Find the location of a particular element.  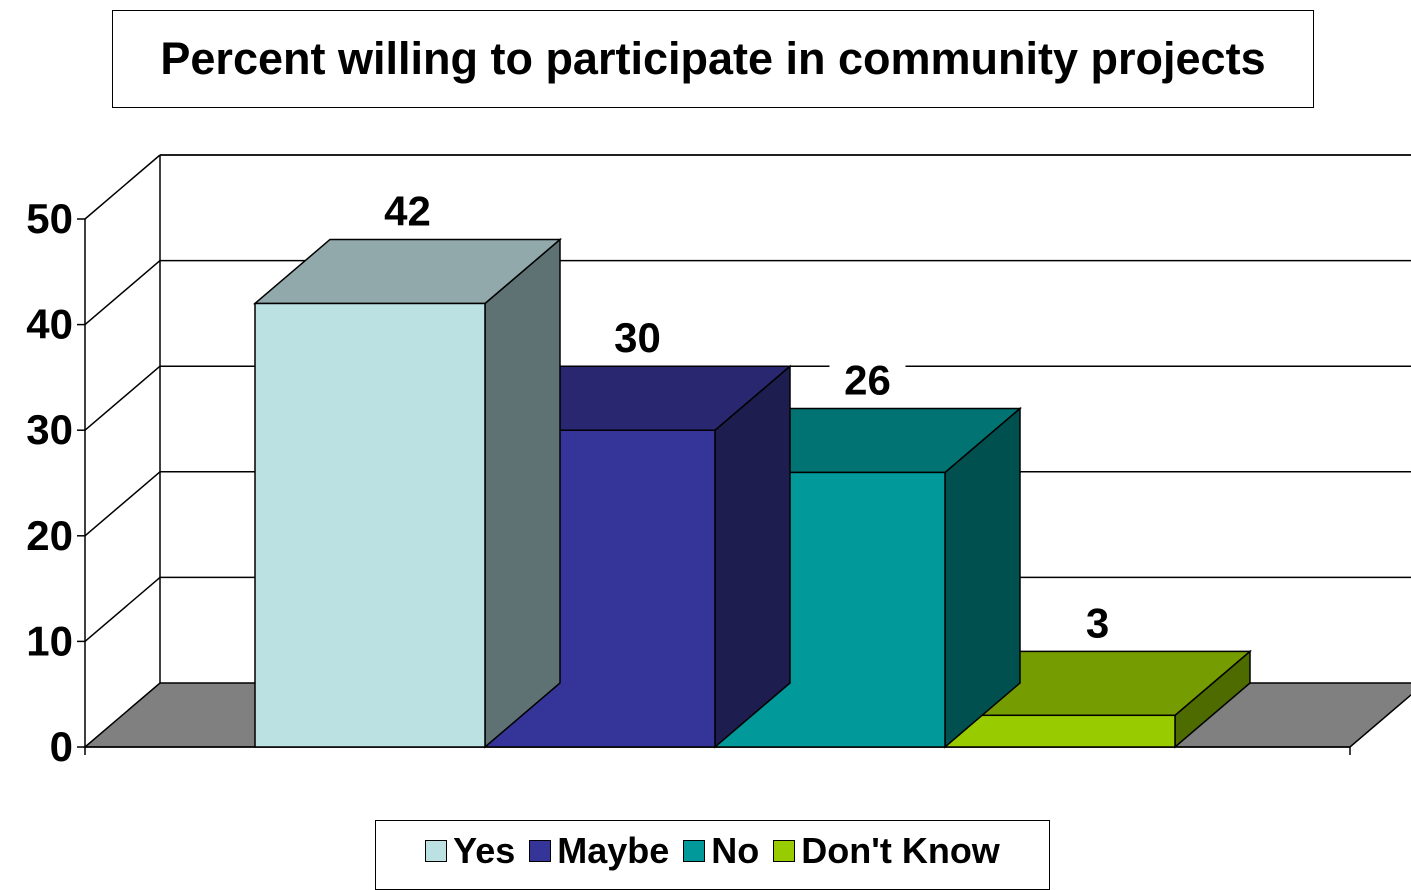

bar-yes is located at coordinates (407, 493).